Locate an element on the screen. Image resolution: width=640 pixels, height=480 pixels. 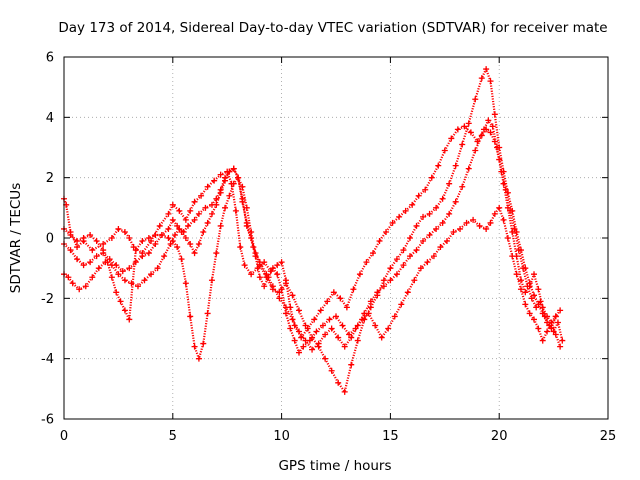
x-tick-label: 25 is located at coordinates (608, 436).